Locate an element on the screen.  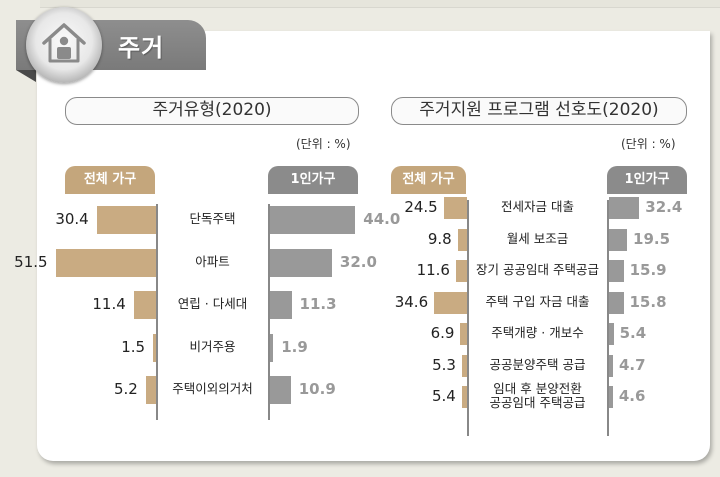
category-label-line: 연립 · 다세대 is located at coordinates (212, 303).